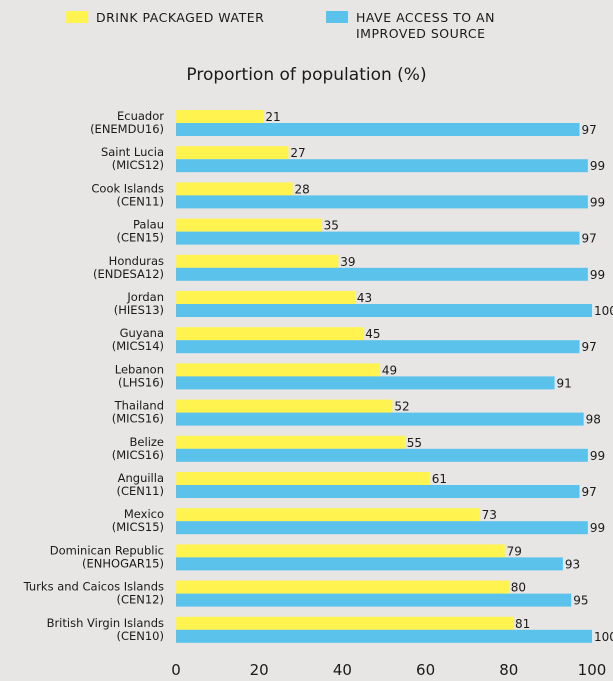  Describe the element at coordinates (342, 587) in the screenshot. I see `bar-packaged-turks-and-caicos-islands` at that location.